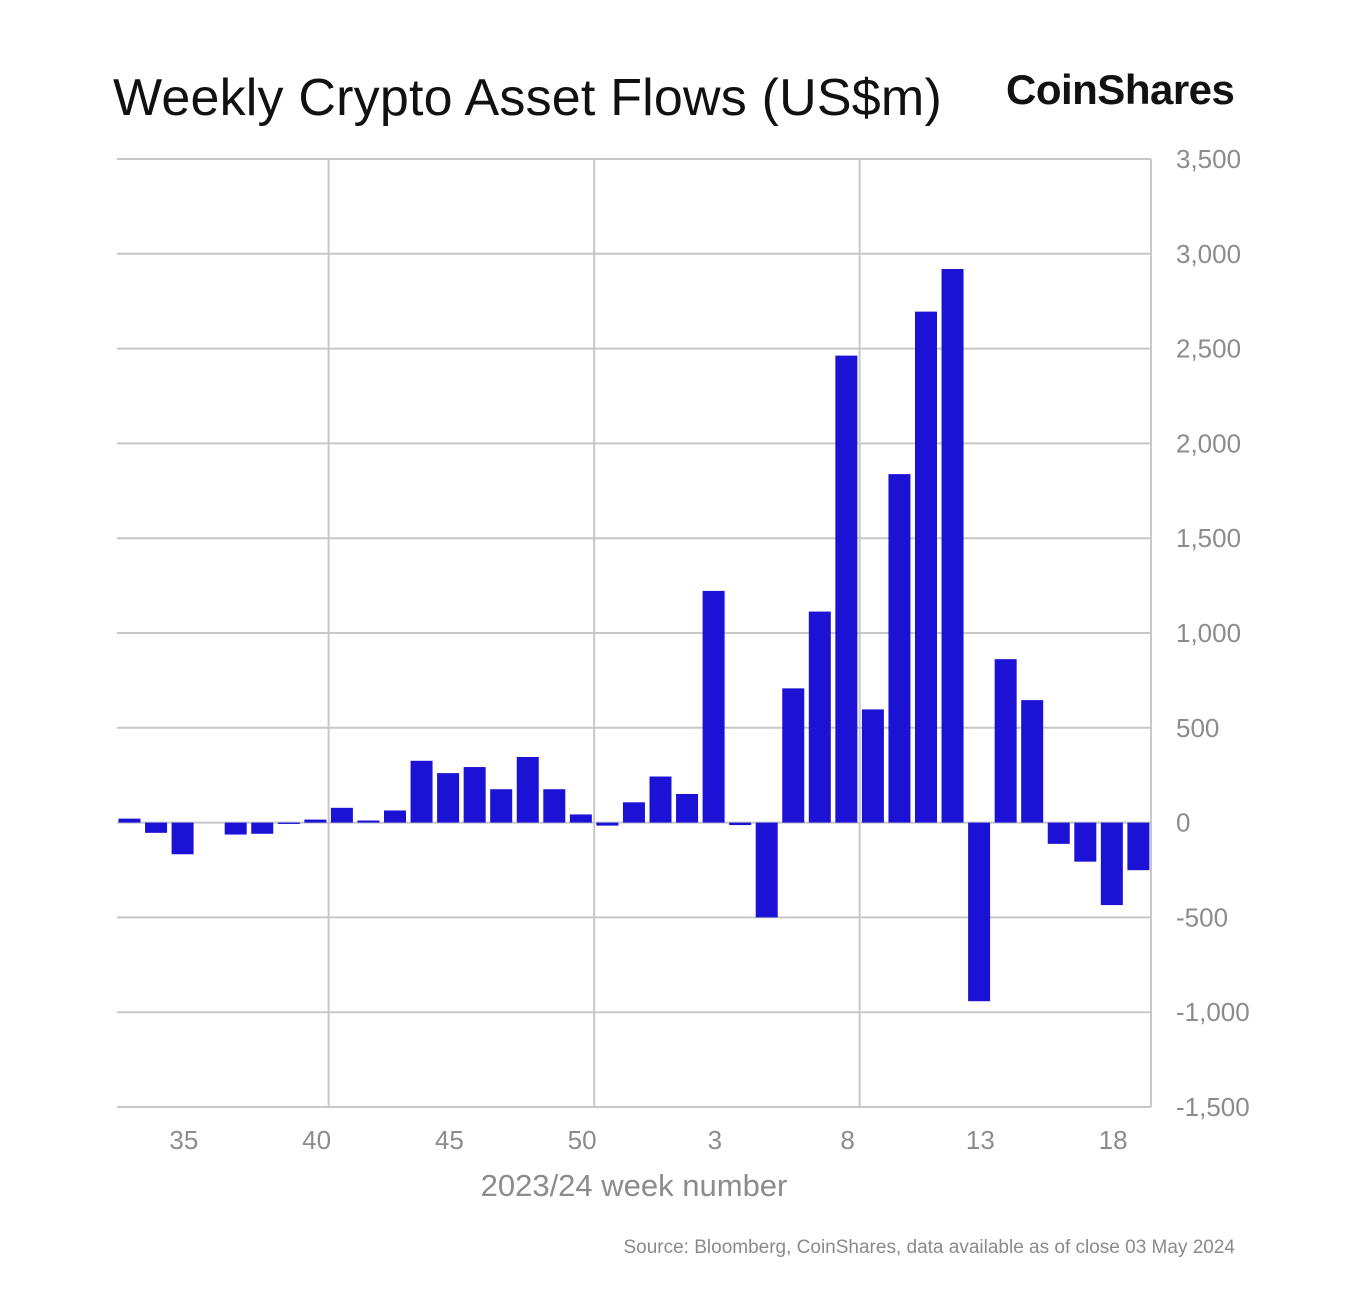  Describe the element at coordinates (1202, 917) in the screenshot. I see `y-tick-label: -500` at that location.